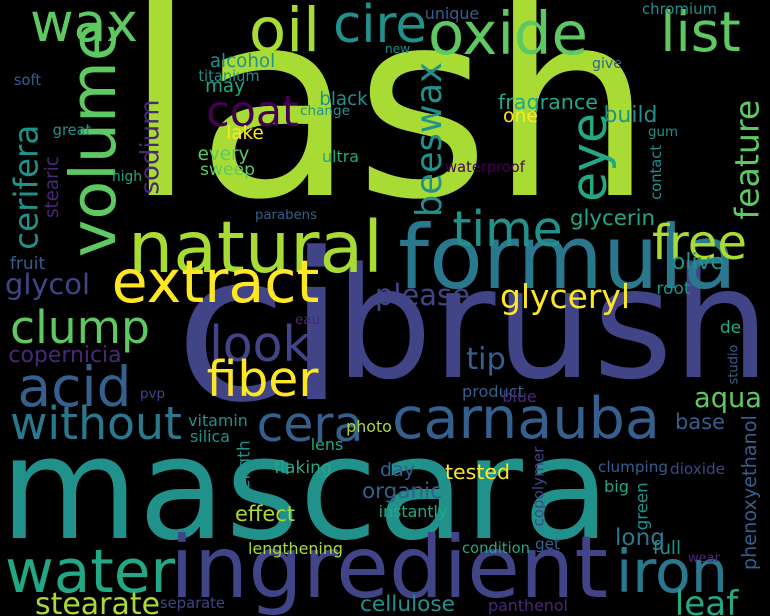 This screenshot has width=770, height=616. What do you see at coordinates (606, 63) in the screenshot?
I see `word-give: give` at bounding box center [606, 63].